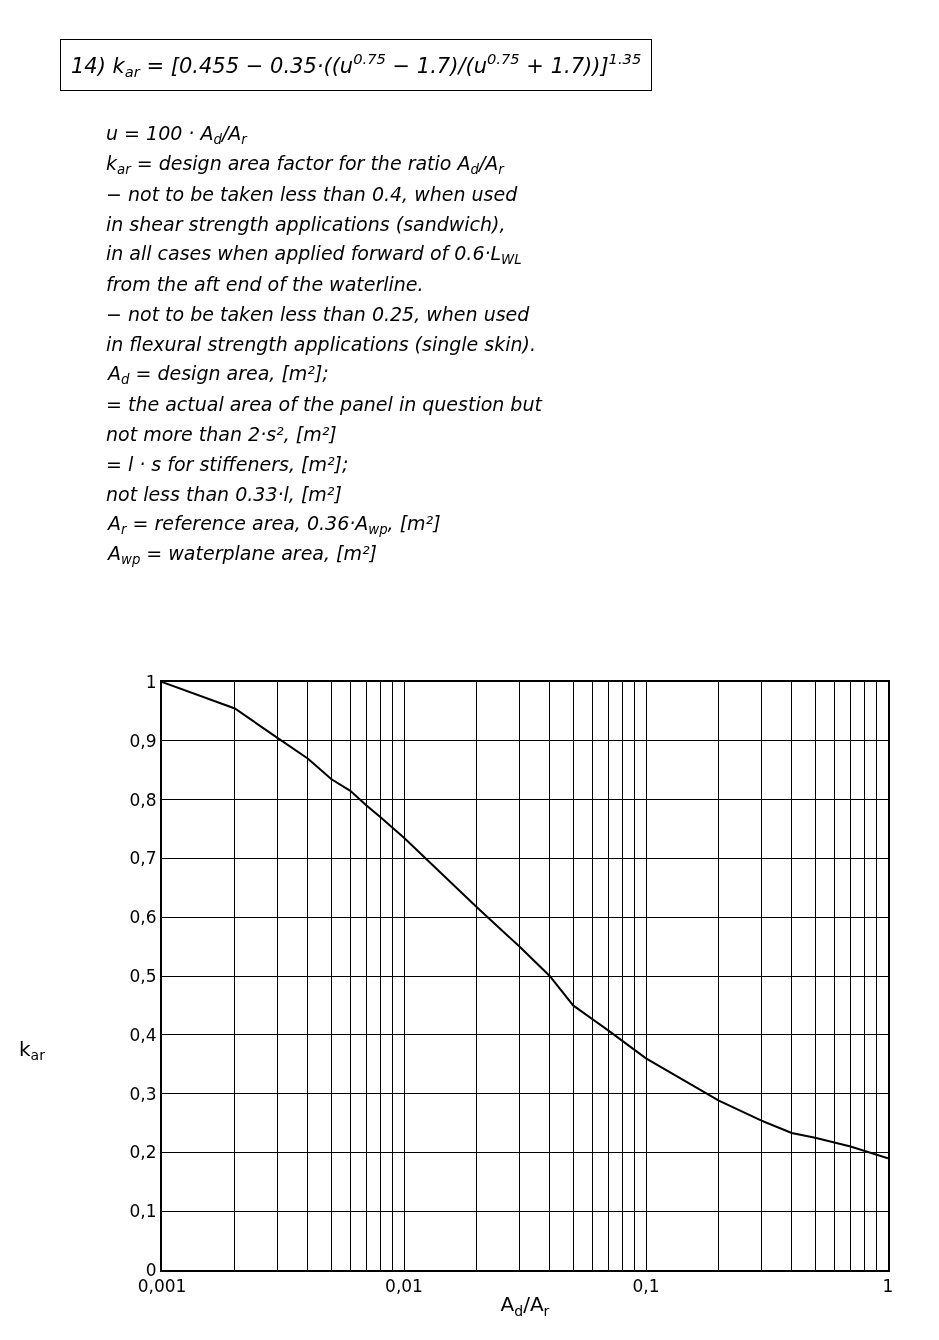  I want to click on y-tick-label: 0,3, so click(143, 1093).